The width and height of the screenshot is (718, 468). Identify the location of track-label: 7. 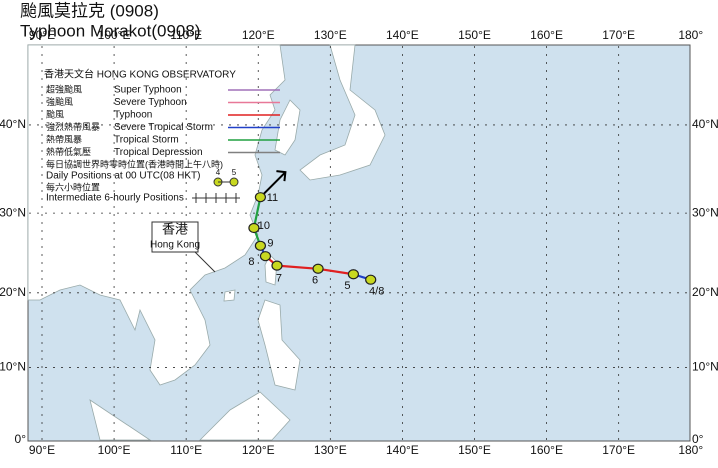
(279, 279).